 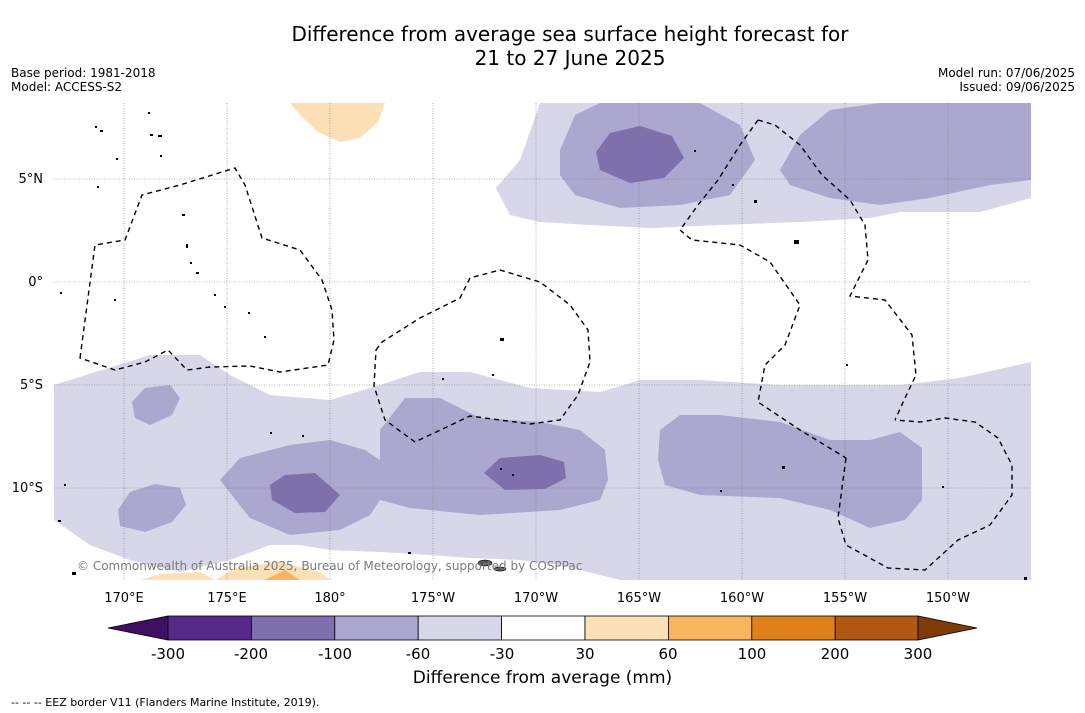 What do you see at coordinates (251, 654) in the screenshot?
I see `colorbar-tick-minus200: -200` at bounding box center [251, 654].